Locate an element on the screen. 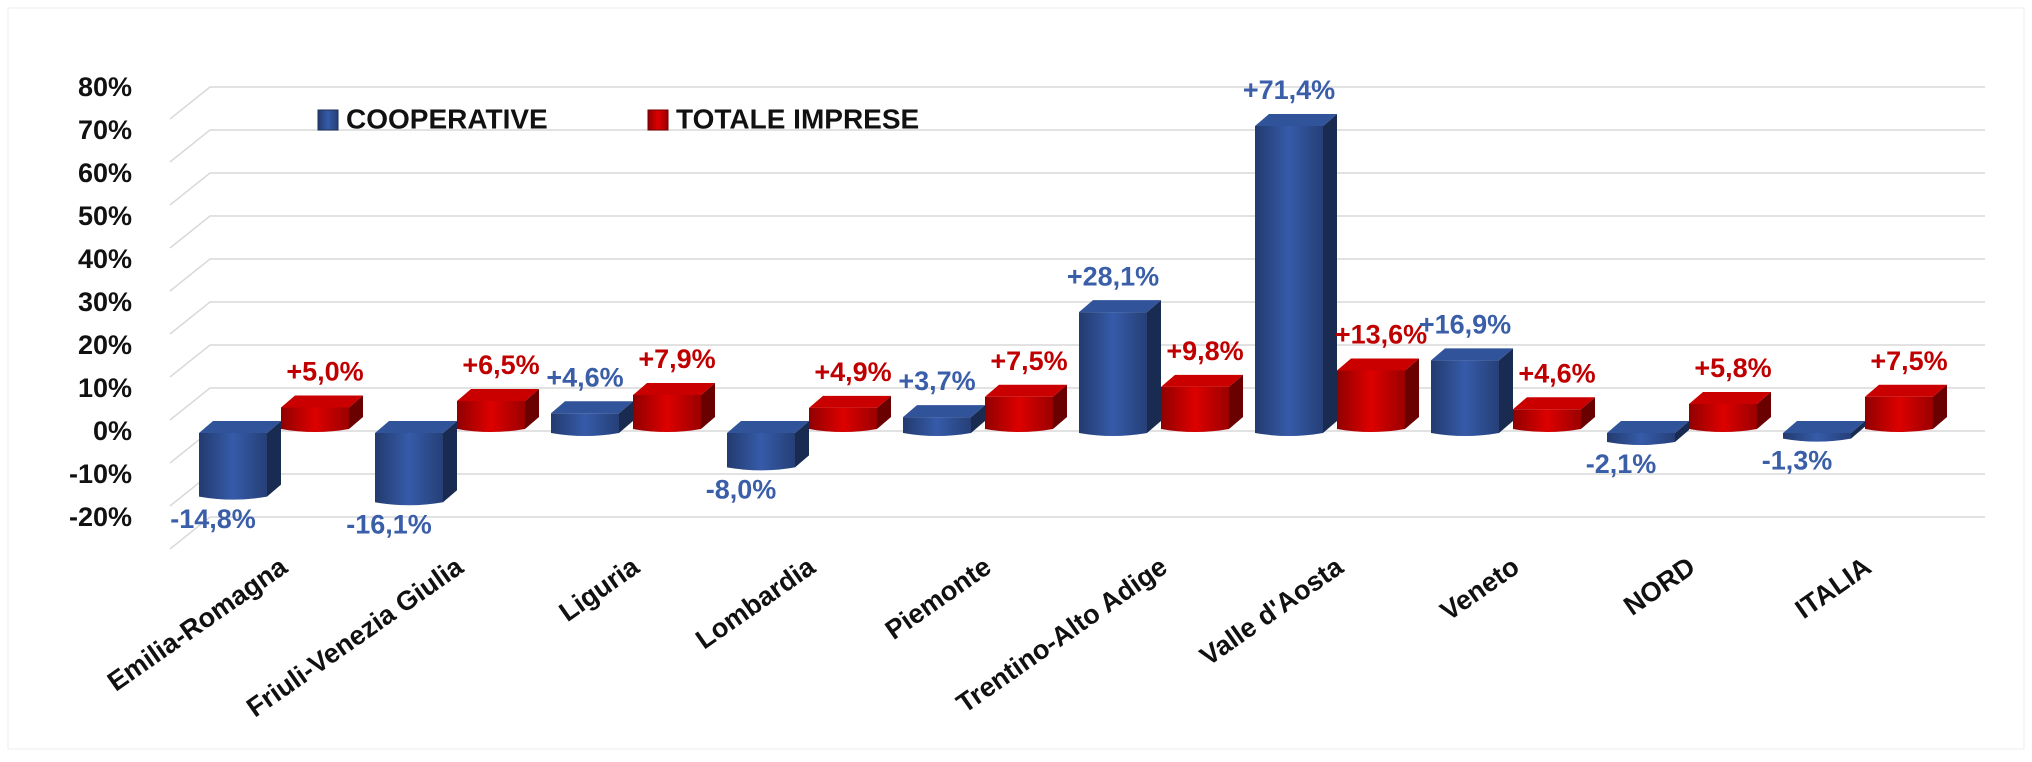 This screenshot has width=2032, height=762. value-label: -1,3% is located at coordinates (1797, 461).